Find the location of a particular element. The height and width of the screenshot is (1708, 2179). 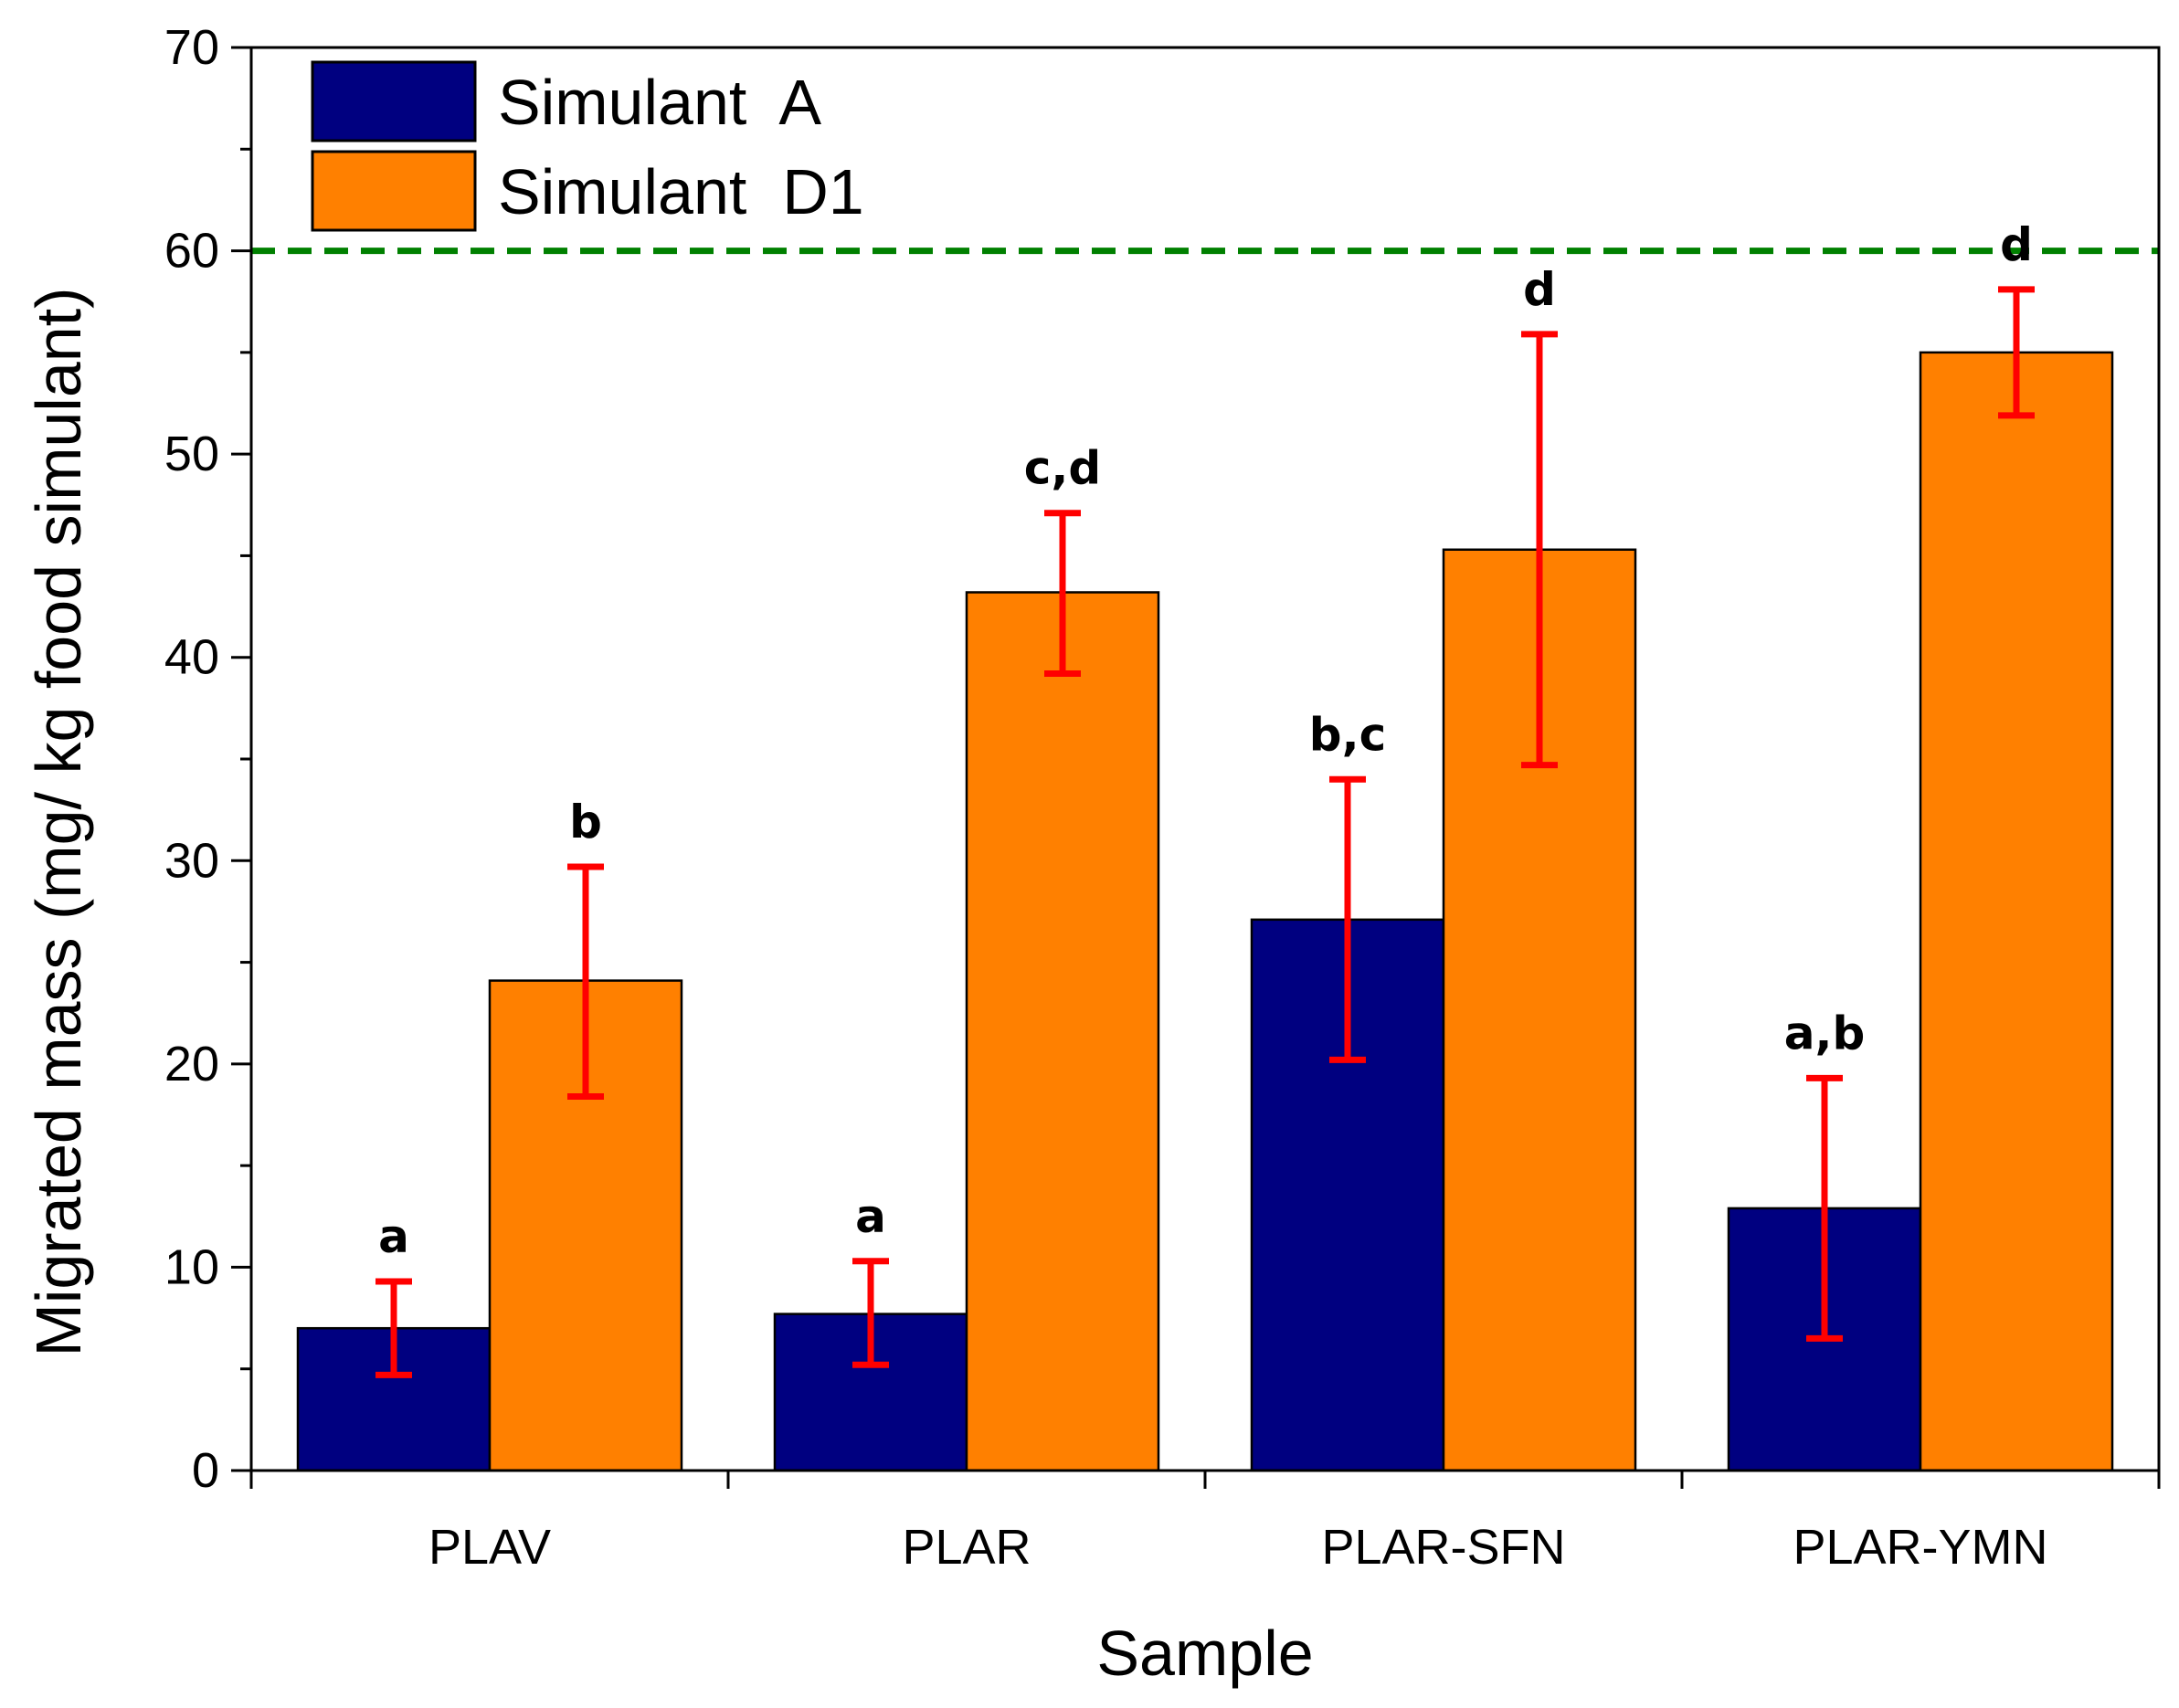

significance-label-simulant-a-plar-ymn: a,b is located at coordinates (1825, 1033).